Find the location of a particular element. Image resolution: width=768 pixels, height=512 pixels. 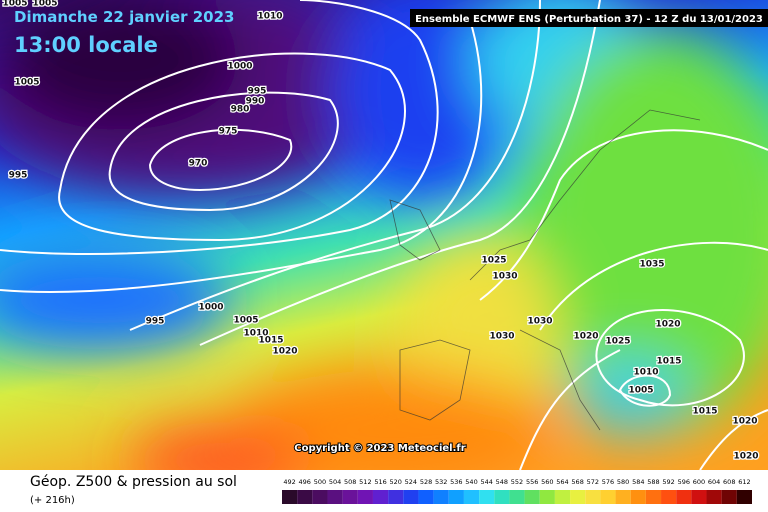

scale-label: 508 is located at coordinates (350, 482).